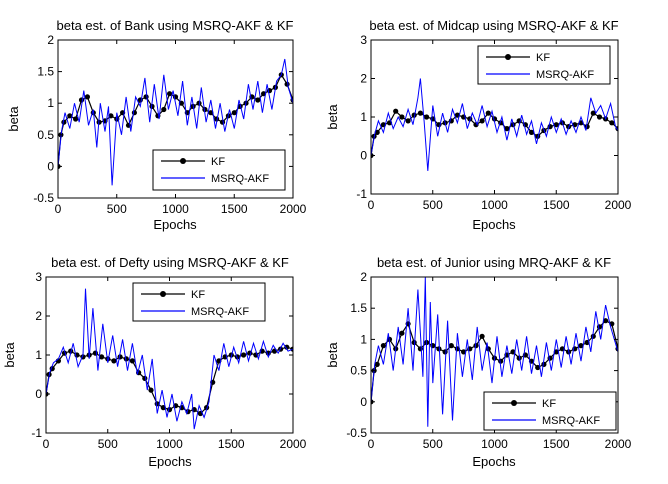  I want to click on chart-title: beta est. of Defty using MSRQ-AKF & KF, so click(170, 262).